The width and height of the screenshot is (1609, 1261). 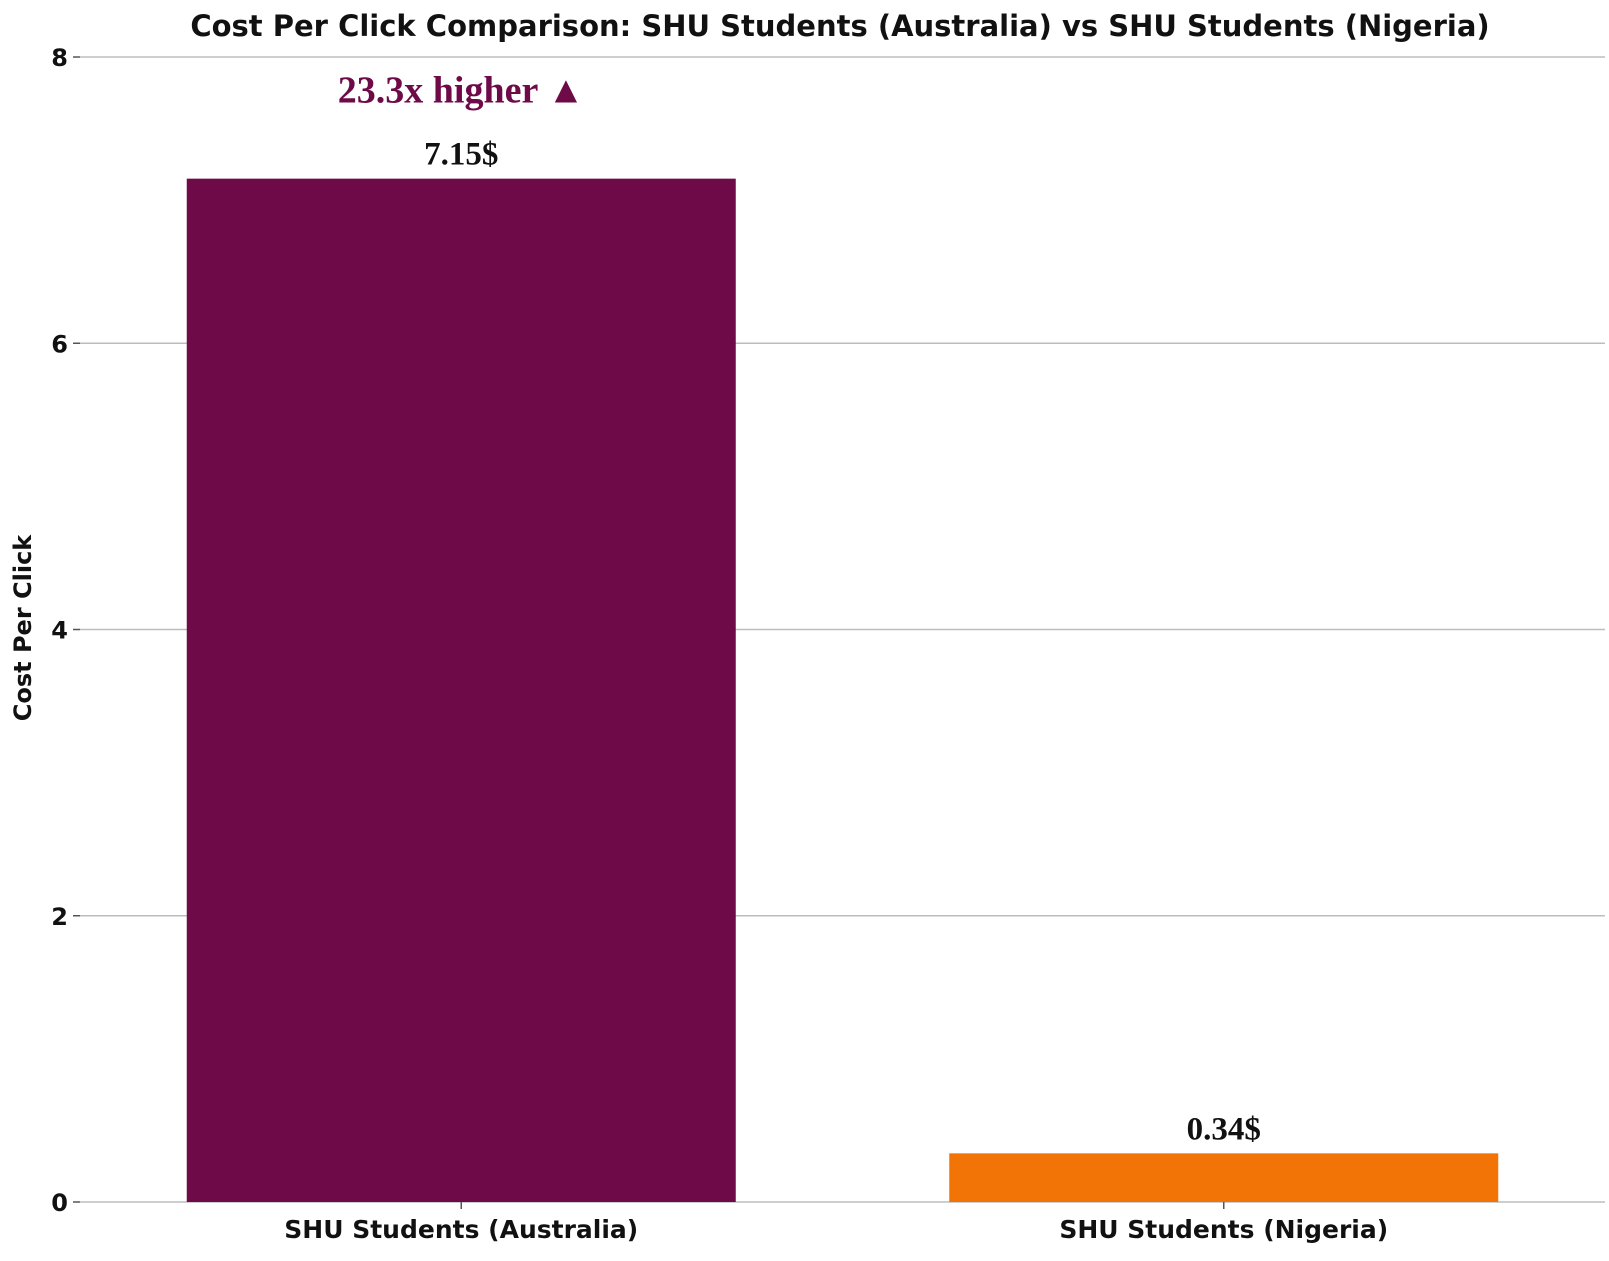 What do you see at coordinates (461, 91) in the screenshot?
I see `comparison-annotation: 23.3x higher ▲` at bounding box center [461, 91].